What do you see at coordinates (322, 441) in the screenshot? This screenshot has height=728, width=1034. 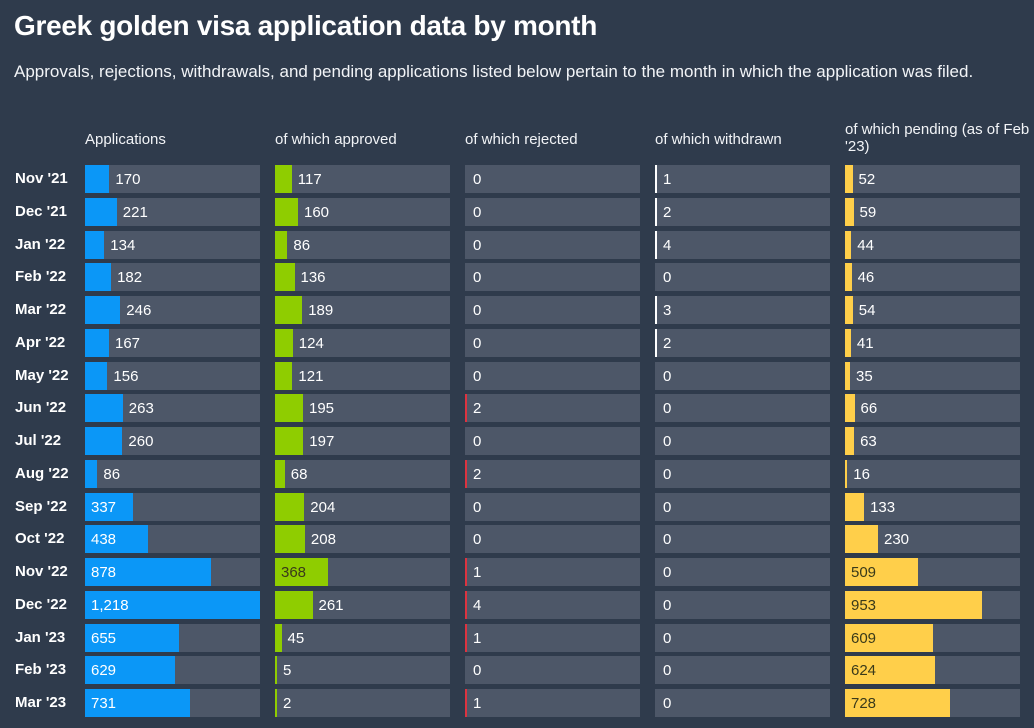 I see `value-label: 197` at bounding box center [322, 441].